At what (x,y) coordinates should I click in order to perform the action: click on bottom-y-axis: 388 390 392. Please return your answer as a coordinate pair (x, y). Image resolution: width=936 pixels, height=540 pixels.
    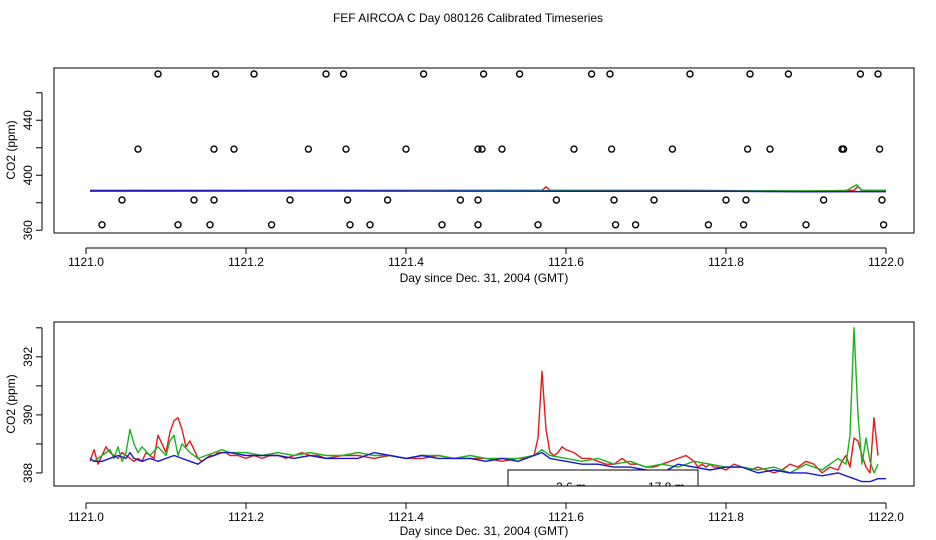
    Looking at the image, I should click on (32, 405).